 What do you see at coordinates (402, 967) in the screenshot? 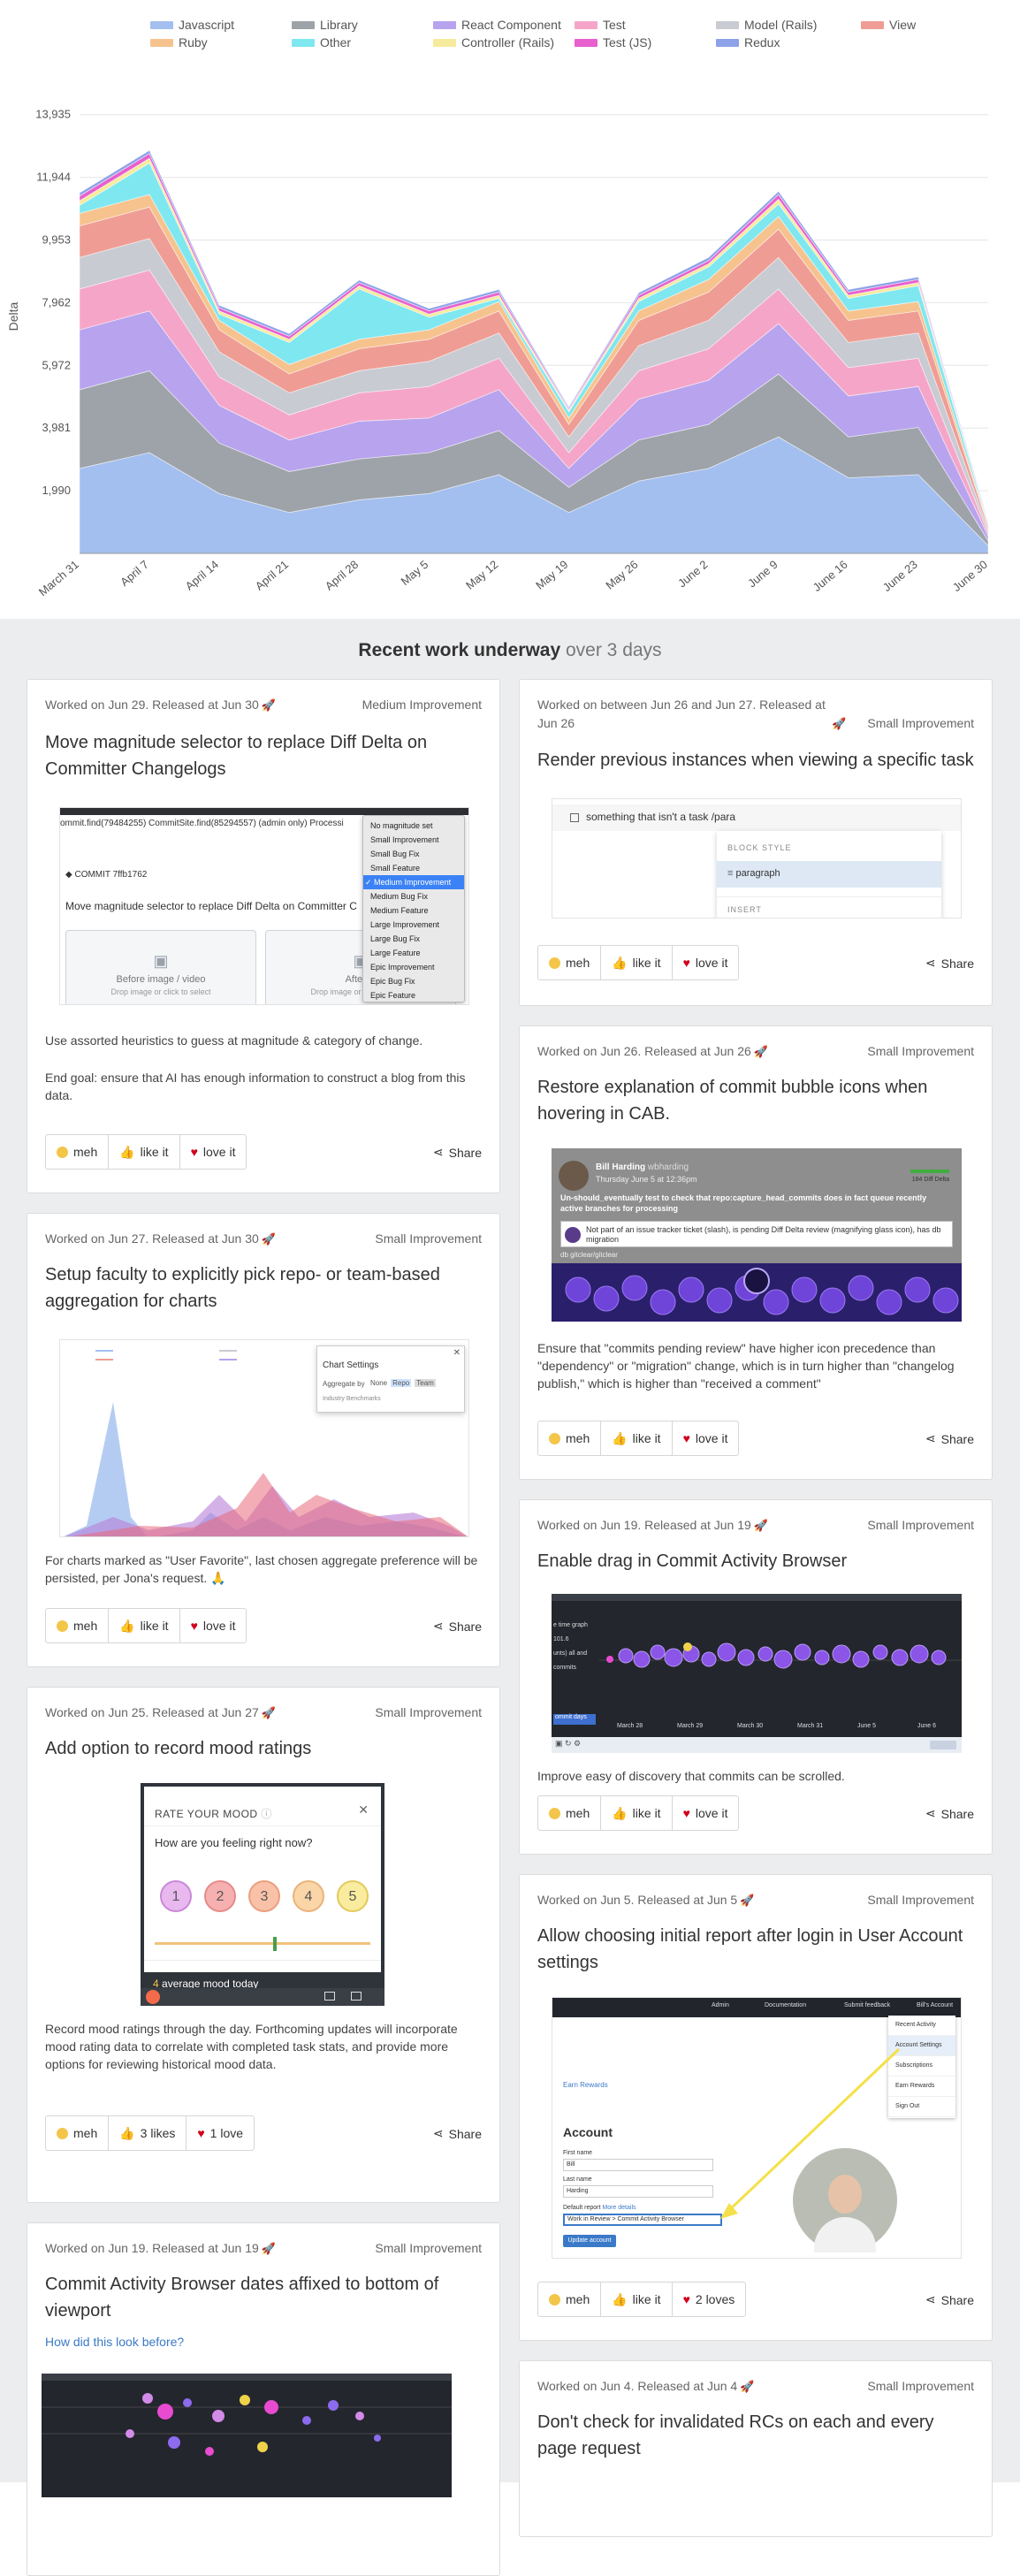
I see `magnitude-option: Epic Improvement` at bounding box center [402, 967].